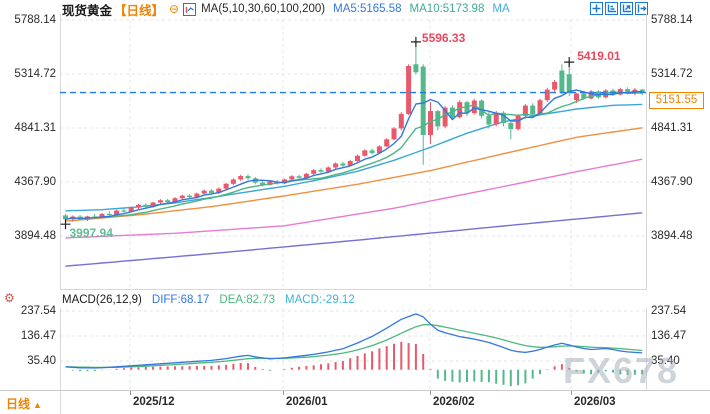  What do you see at coordinates (190, 9) in the screenshot?
I see `chart-type-icon` at bounding box center [190, 9].